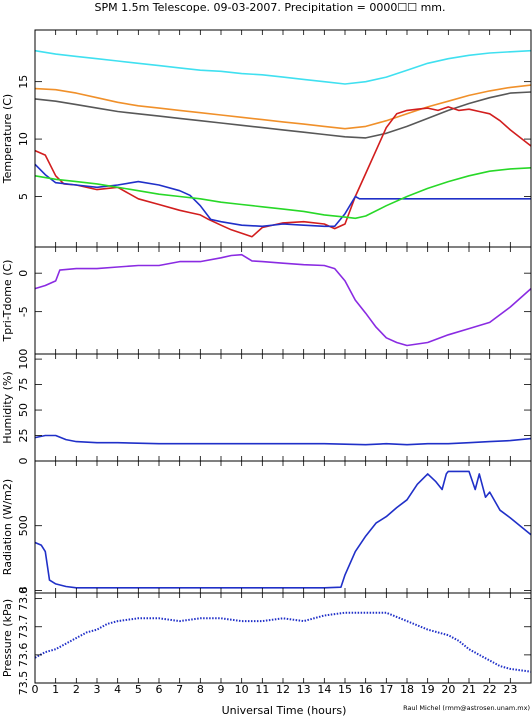 The width and height of the screenshot is (532, 719). Describe the element at coordinates (23, 626) in the screenshot. I see `y-tick-label: 73.7` at that location.